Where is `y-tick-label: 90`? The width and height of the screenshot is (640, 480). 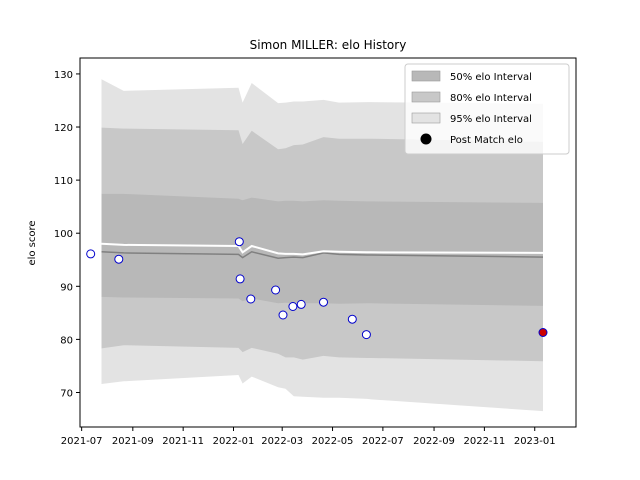 y-tick-label: 90 is located at coordinates (66, 287).